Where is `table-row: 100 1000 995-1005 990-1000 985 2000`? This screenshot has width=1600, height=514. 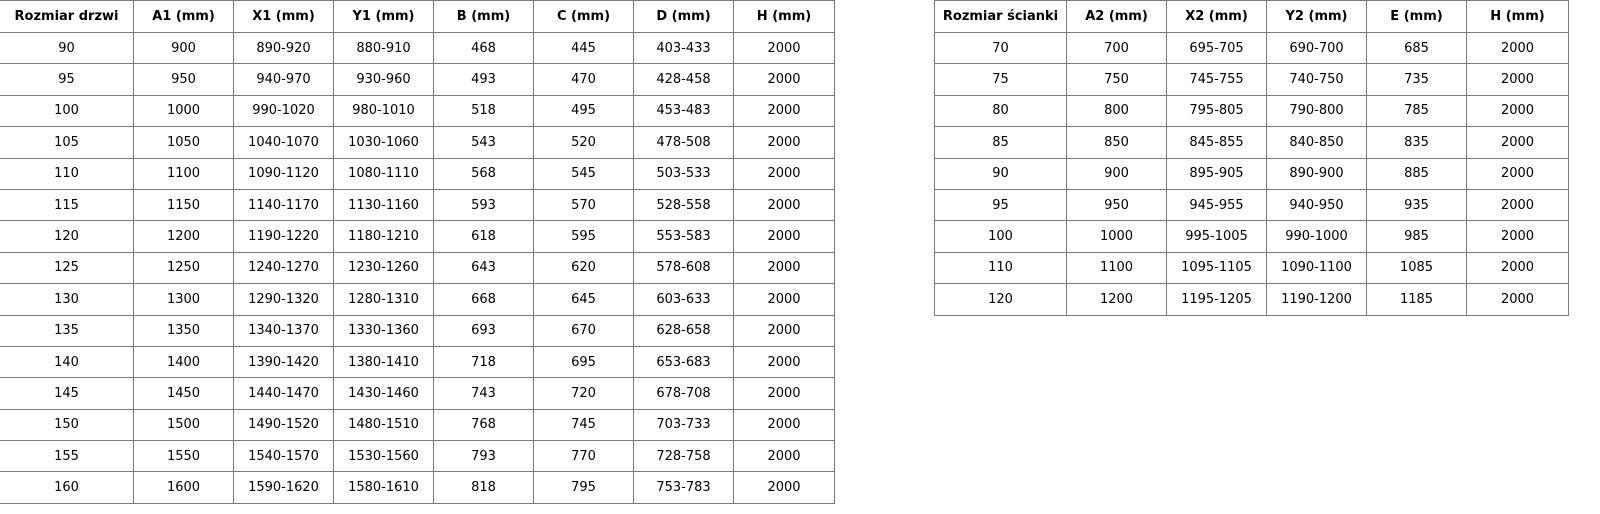 table-row: 100 1000 995-1005 990-1000 985 2000 is located at coordinates (1251, 236).